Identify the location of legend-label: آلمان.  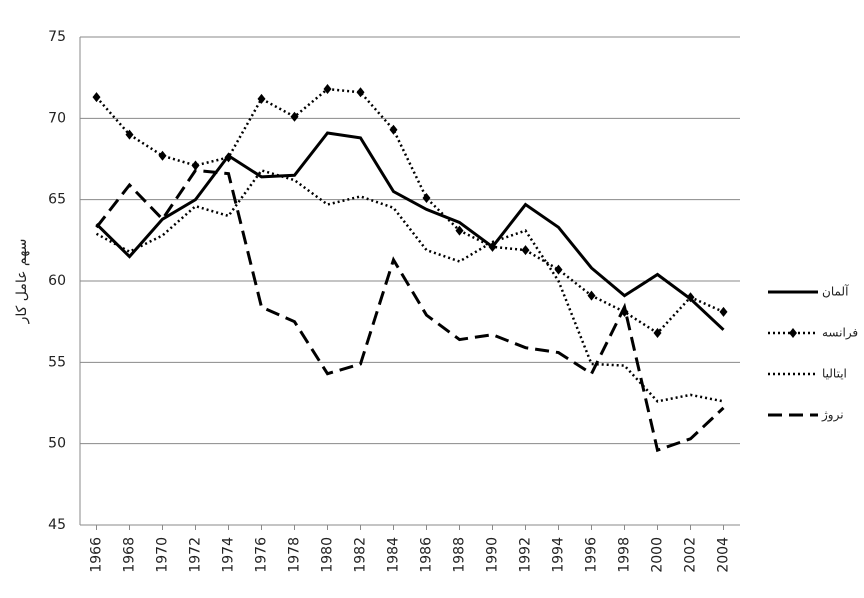
(835, 291).